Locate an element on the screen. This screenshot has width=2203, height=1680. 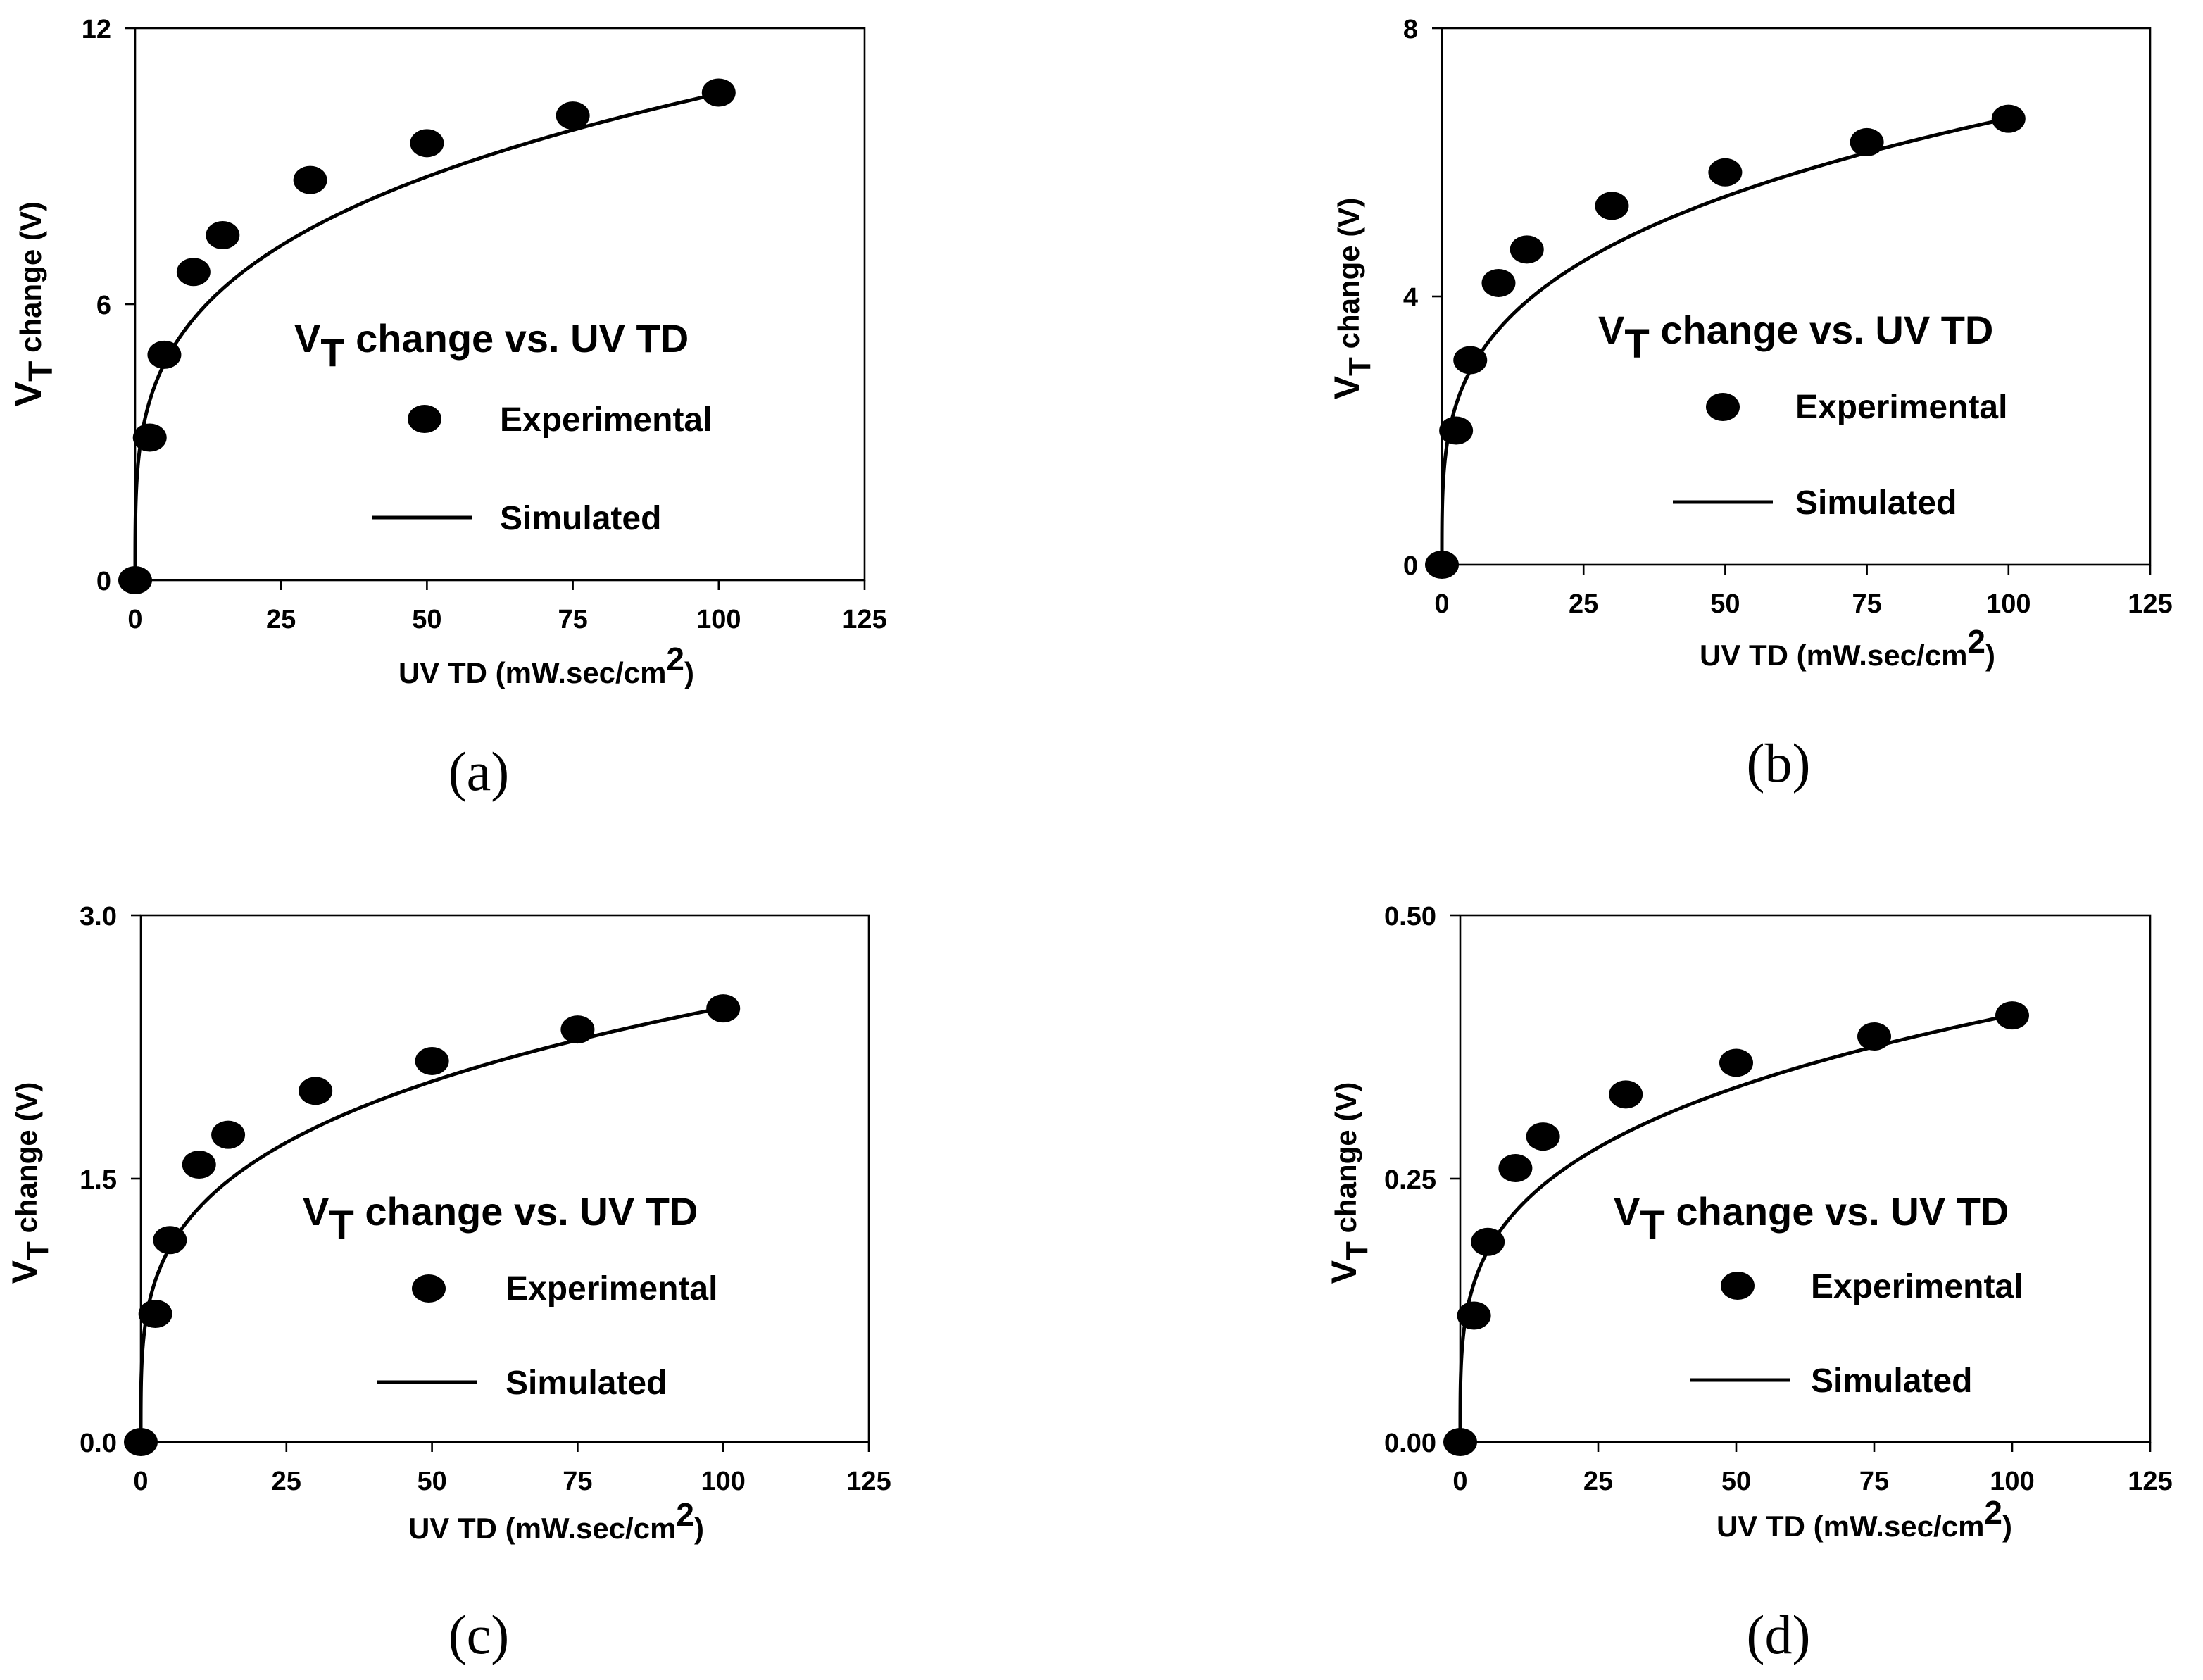
y-tick-label: 0 is located at coordinates (104, 581).